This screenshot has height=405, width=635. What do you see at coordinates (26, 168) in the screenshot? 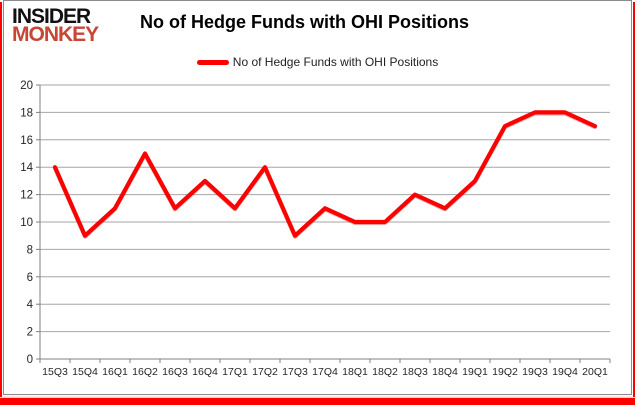
I see `y-tick-label: 14` at bounding box center [26, 168].